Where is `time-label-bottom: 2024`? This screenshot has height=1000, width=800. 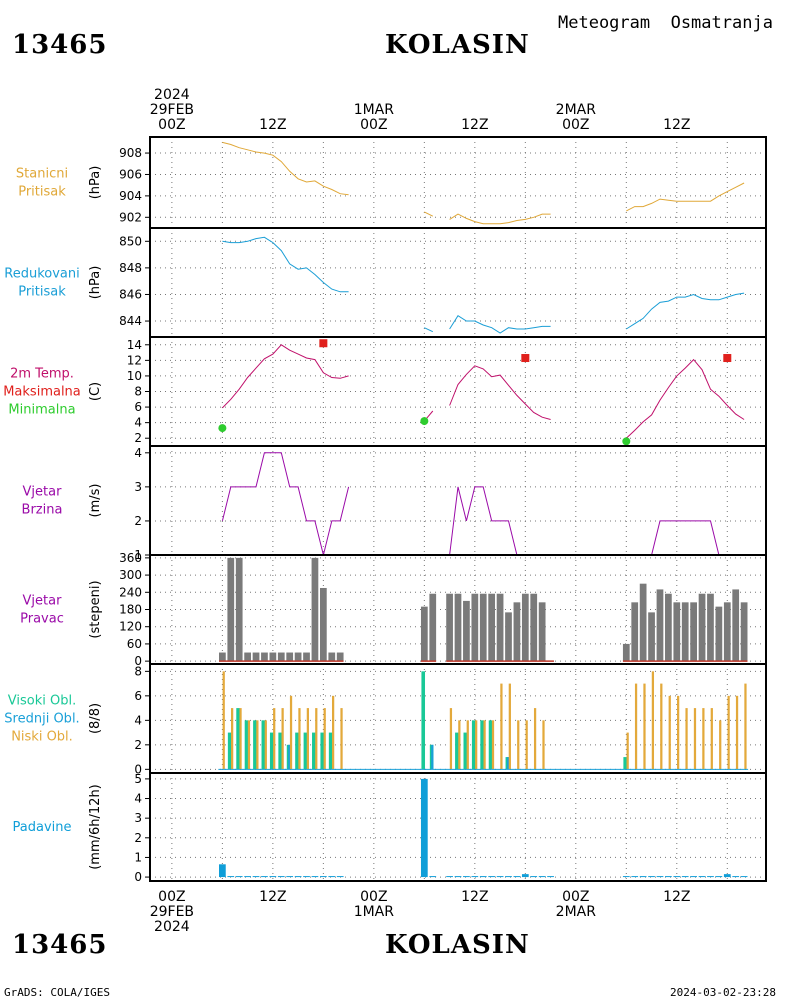
time-label-bottom: 2024 is located at coordinates (172, 927).